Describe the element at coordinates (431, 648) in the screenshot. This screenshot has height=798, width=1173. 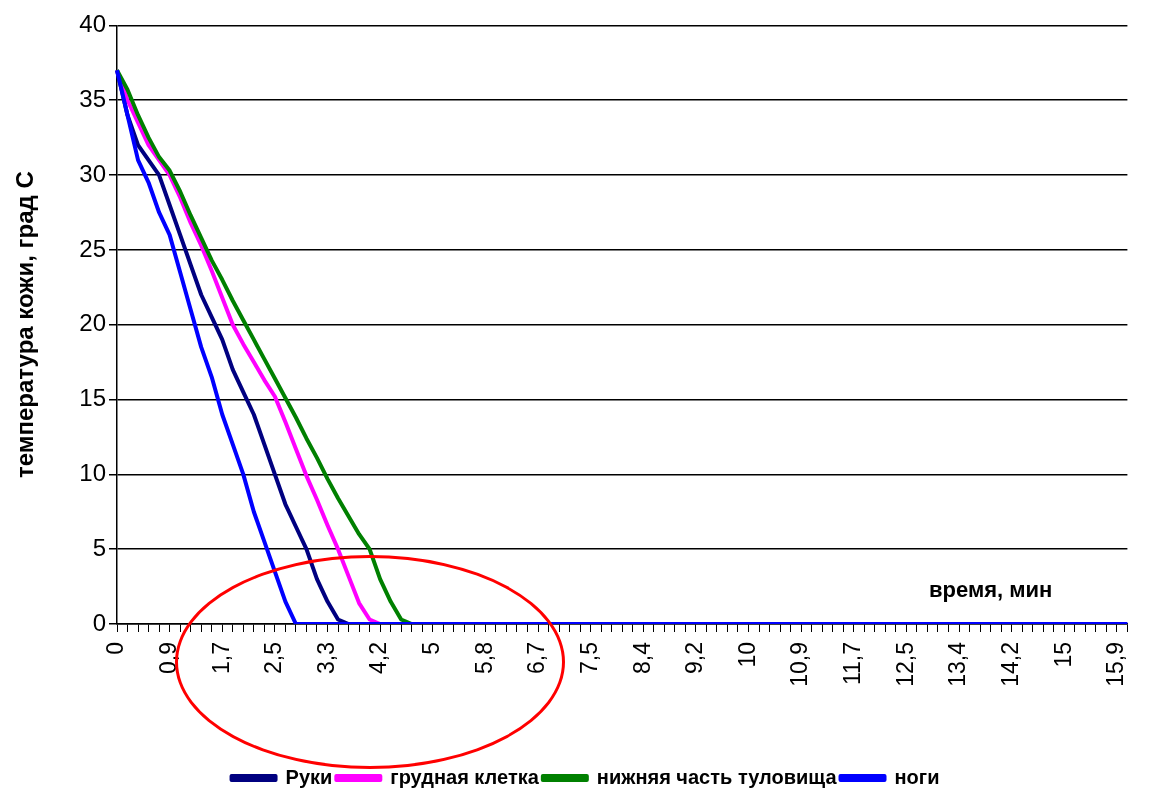
I see `x-tick-label: 5` at that location.